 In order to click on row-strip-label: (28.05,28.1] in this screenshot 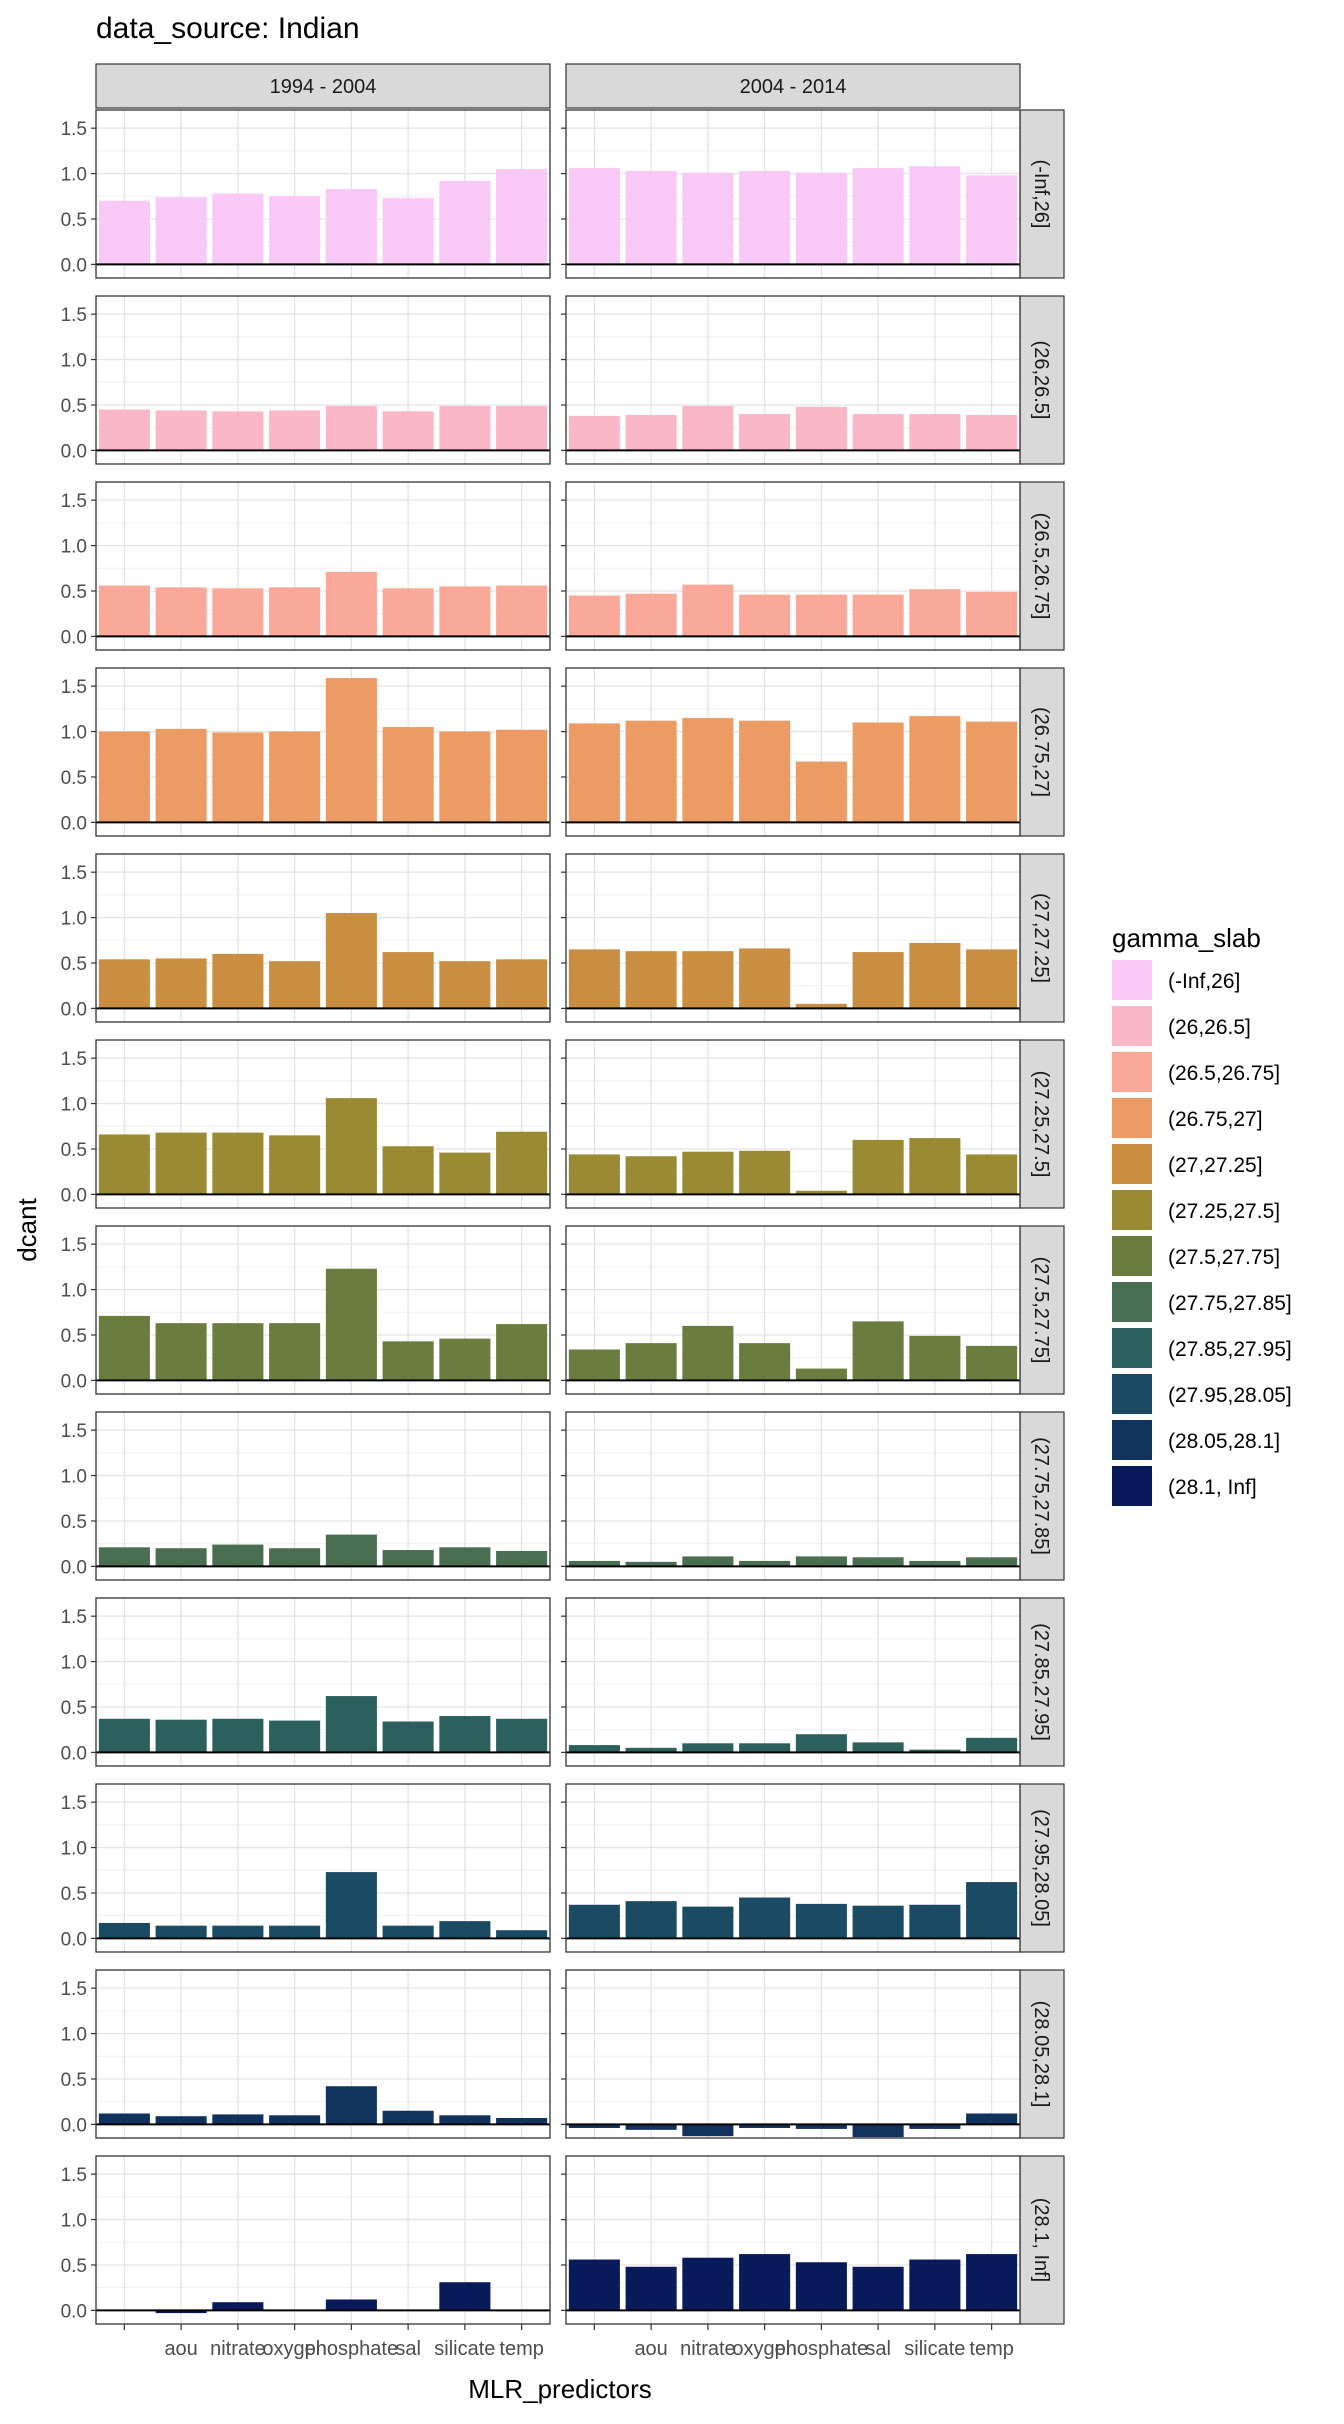, I will do `click(1041, 2054)`.